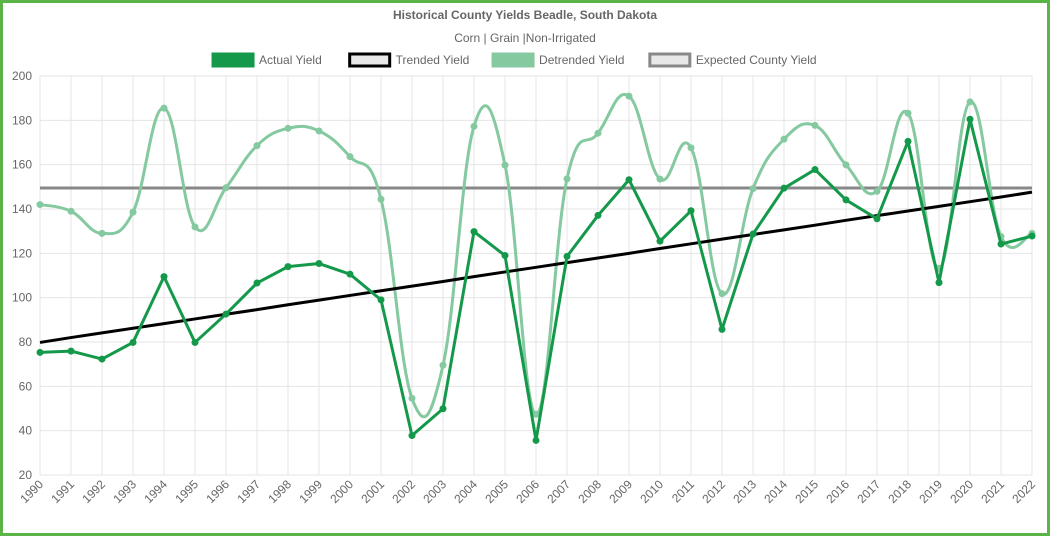 This screenshot has width=1050, height=536. What do you see at coordinates (899, 491) in the screenshot?
I see `x-tick-label: 2018` at bounding box center [899, 491].